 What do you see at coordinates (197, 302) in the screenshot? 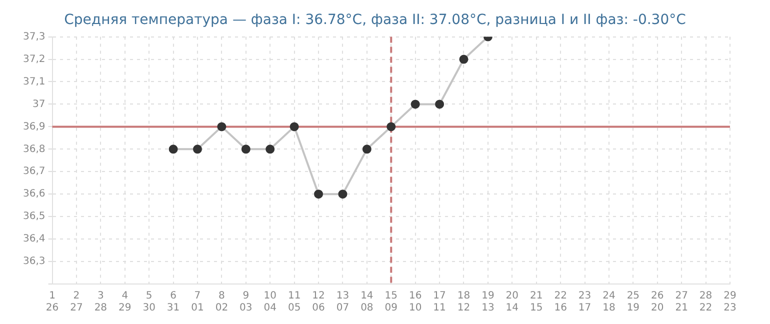
I see `x-tick-label: 7 01` at bounding box center [197, 302].